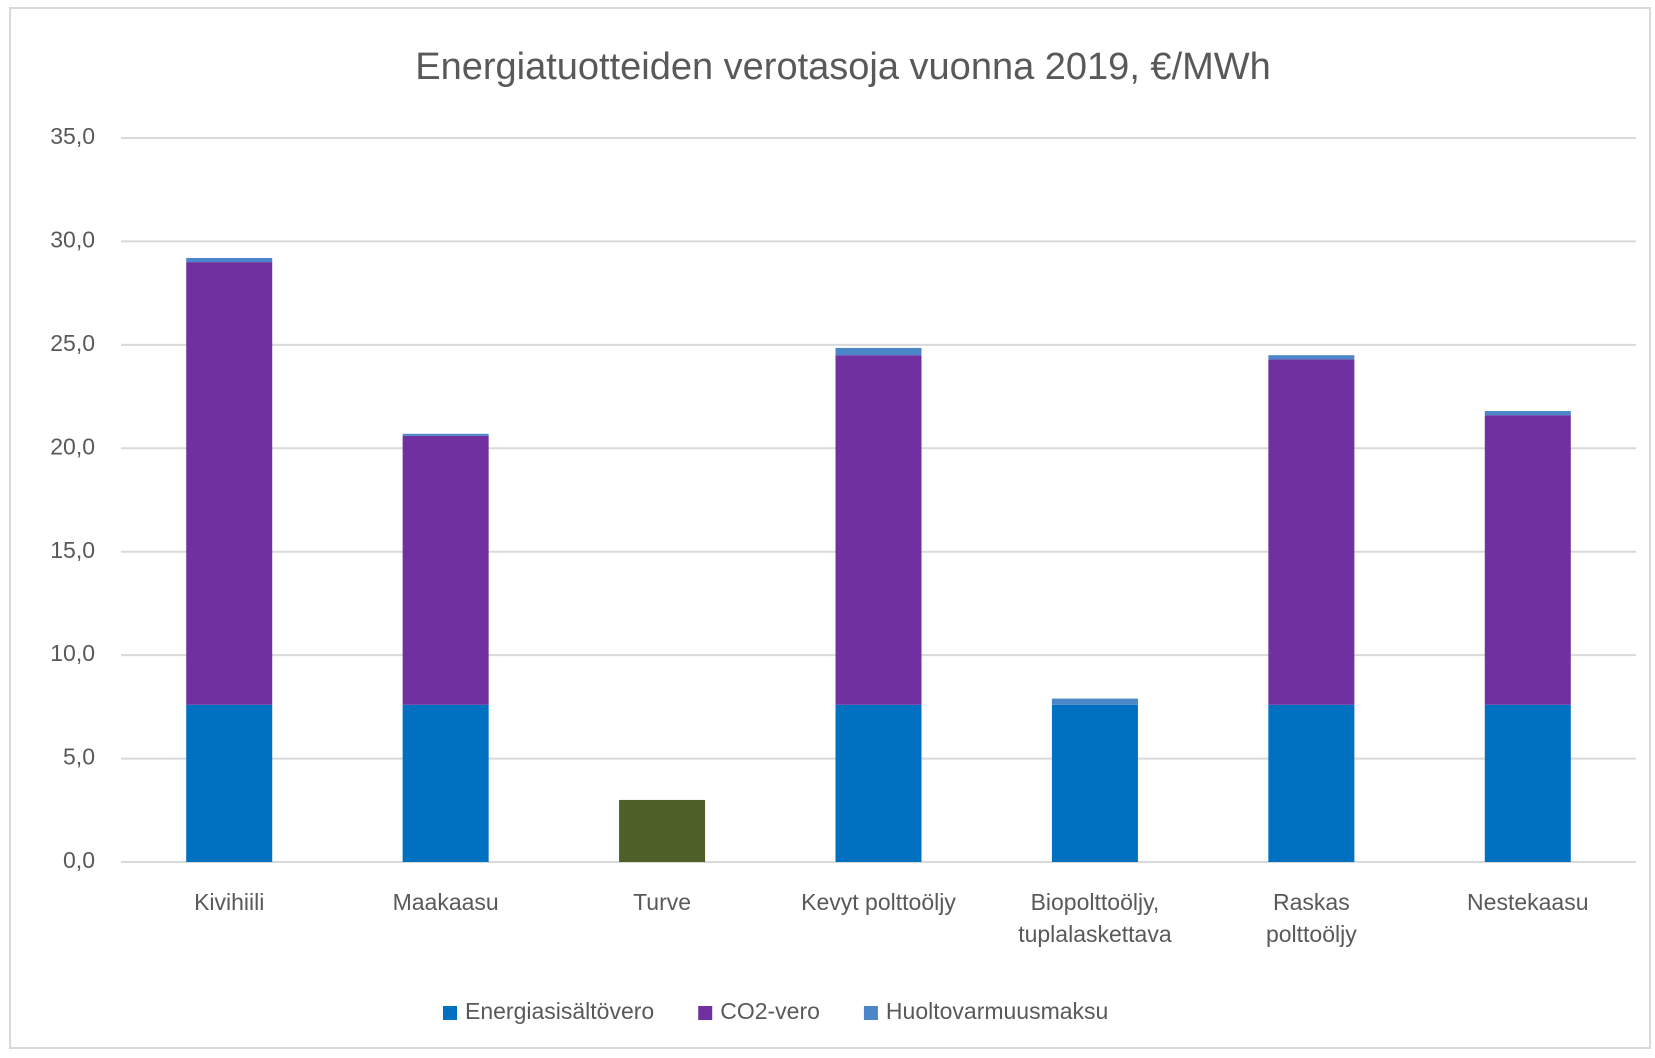 This screenshot has height=1058, width=1655. What do you see at coordinates (1527, 902) in the screenshot?
I see `x-tick-label: Nestekaasu` at bounding box center [1527, 902].